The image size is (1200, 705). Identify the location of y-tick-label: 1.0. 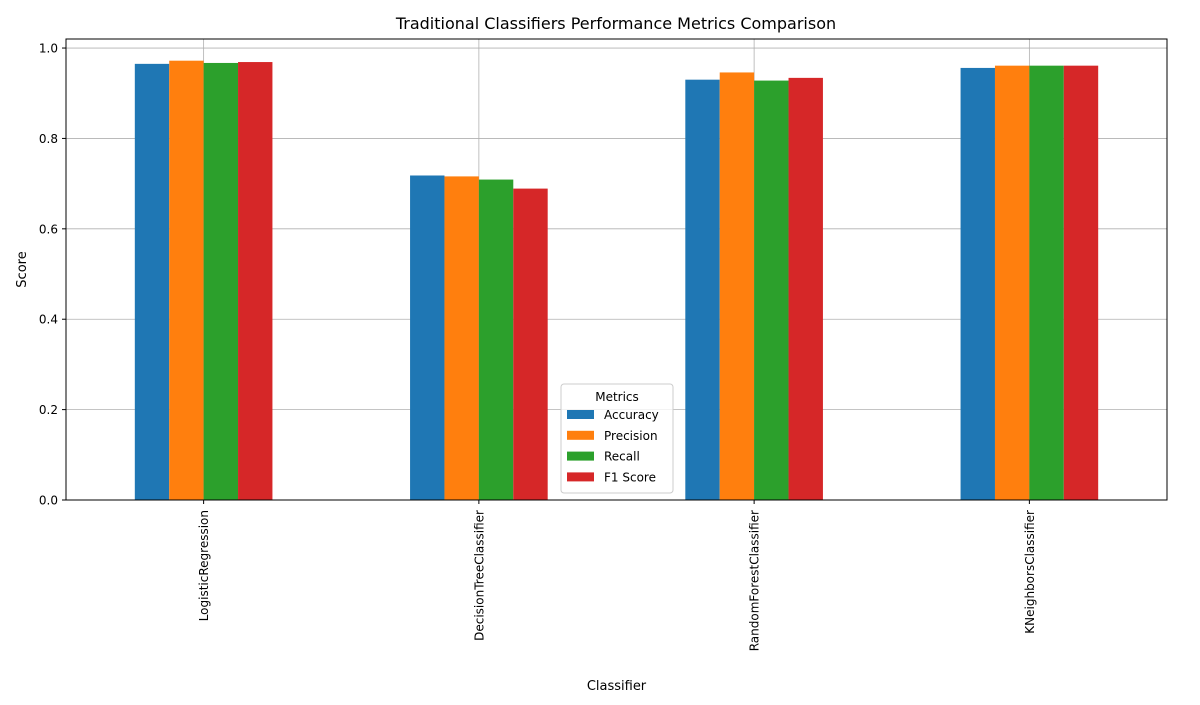
(48, 49).